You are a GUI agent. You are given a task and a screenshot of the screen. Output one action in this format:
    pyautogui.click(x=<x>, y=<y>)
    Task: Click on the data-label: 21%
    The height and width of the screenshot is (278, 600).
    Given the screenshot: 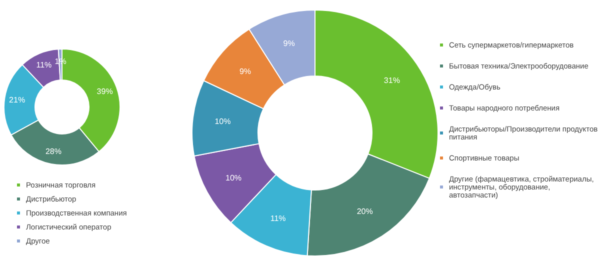 What is the action you would take?
    pyautogui.click(x=17, y=99)
    